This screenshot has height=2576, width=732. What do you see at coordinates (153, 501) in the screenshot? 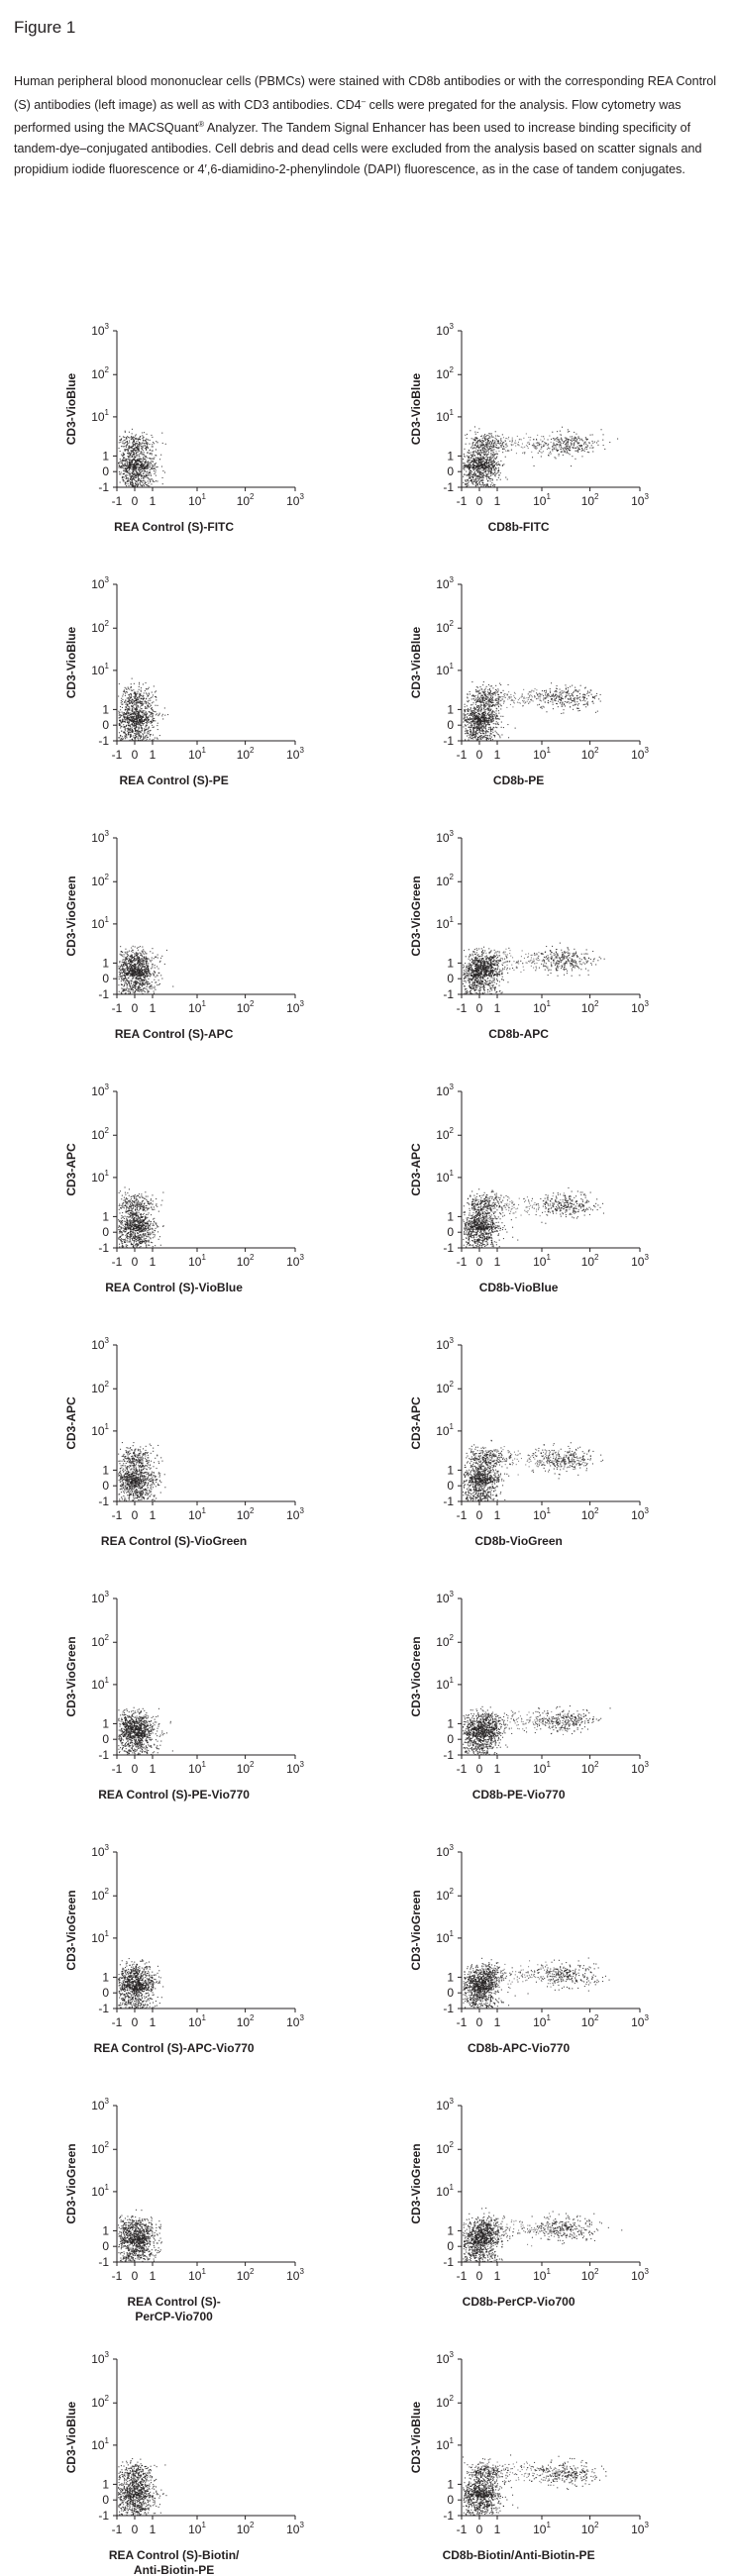
I see `x-tick-label: 1` at bounding box center [153, 501].